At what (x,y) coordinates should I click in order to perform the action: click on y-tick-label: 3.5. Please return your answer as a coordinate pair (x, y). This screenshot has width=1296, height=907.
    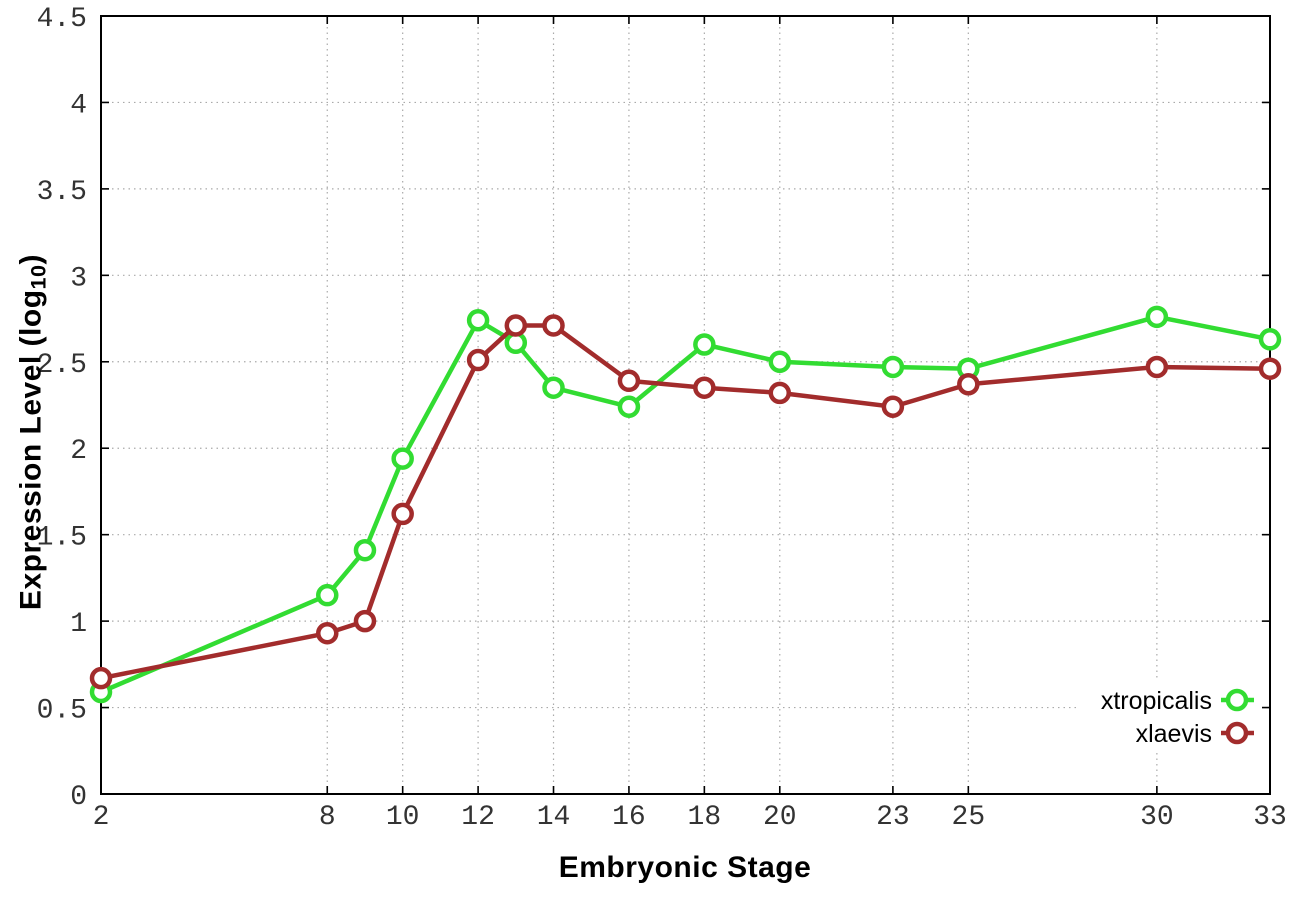
    Looking at the image, I should click on (62, 192).